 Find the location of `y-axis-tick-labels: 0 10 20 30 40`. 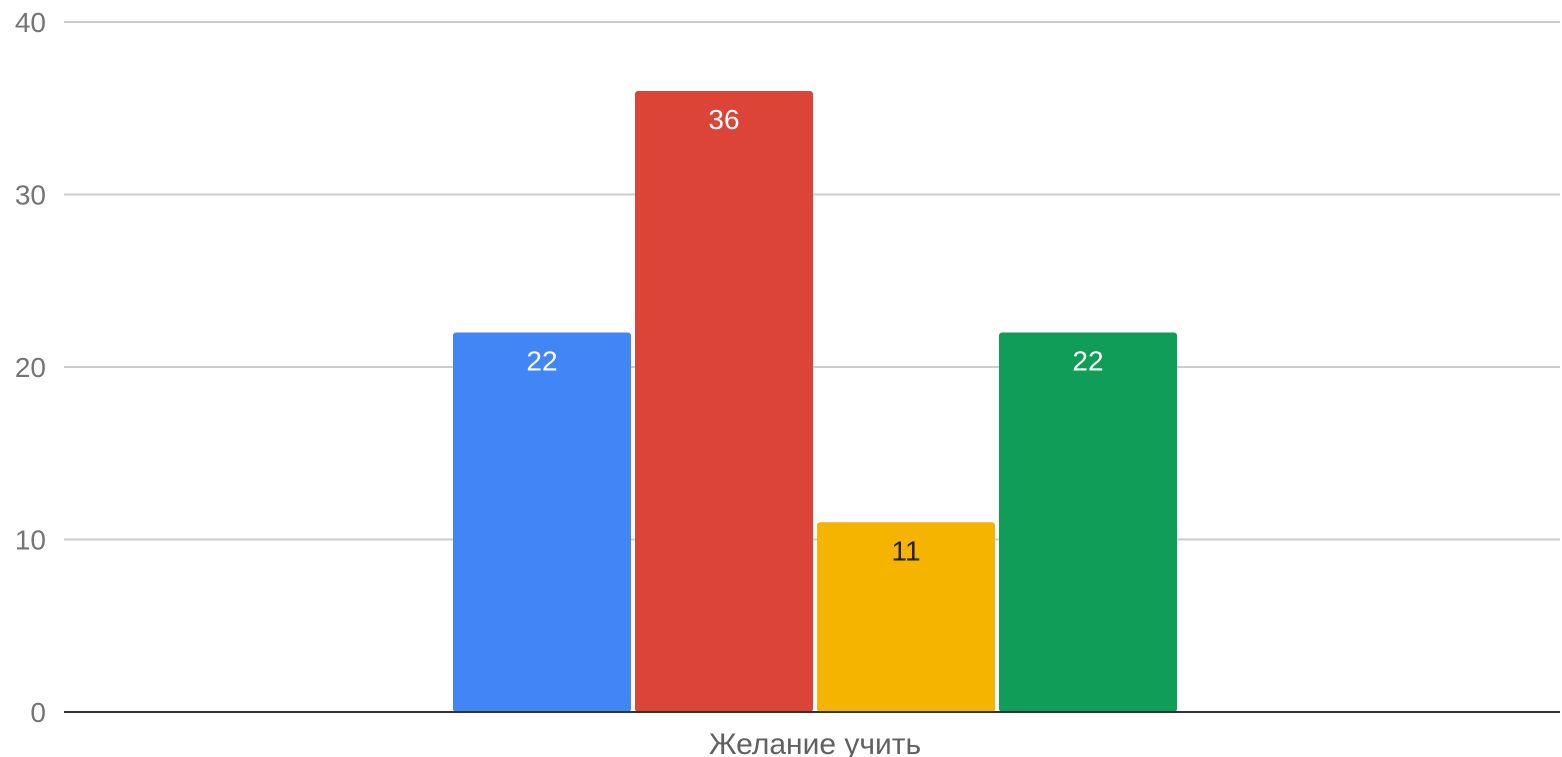

y-axis-tick-labels: 0 10 20 30 40 is located at coordinates (30, 367).